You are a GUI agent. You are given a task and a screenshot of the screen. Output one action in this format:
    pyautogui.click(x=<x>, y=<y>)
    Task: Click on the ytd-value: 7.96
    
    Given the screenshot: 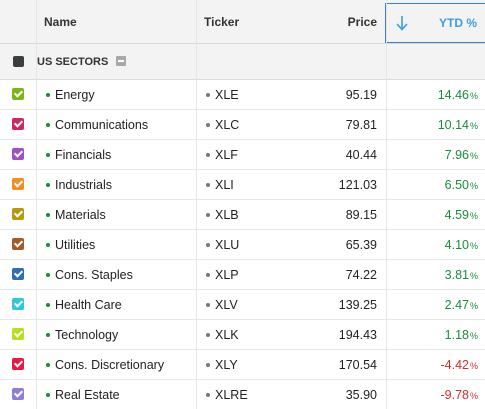 What is the action you would take?
    pyautogui.click(x=456, y=154)
    